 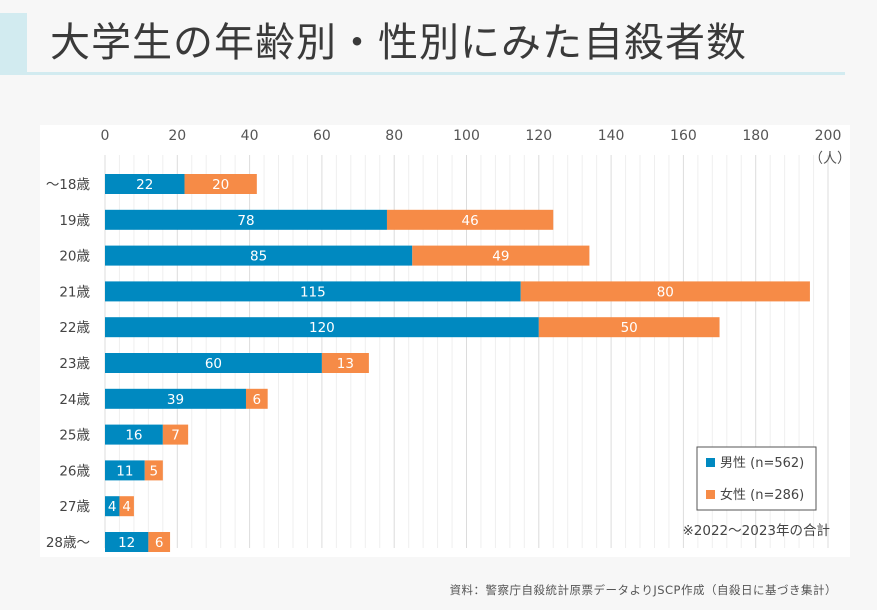 I want to click on data-label-male: 115, so click(x=313, y=292).